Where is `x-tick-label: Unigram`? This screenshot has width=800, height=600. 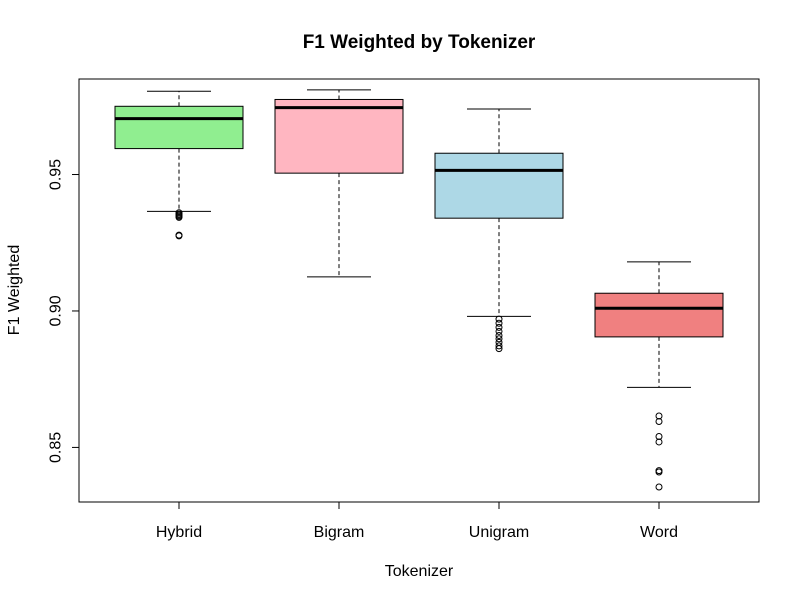
x-tick-label: Unigram is located at coordinates (499, 532).